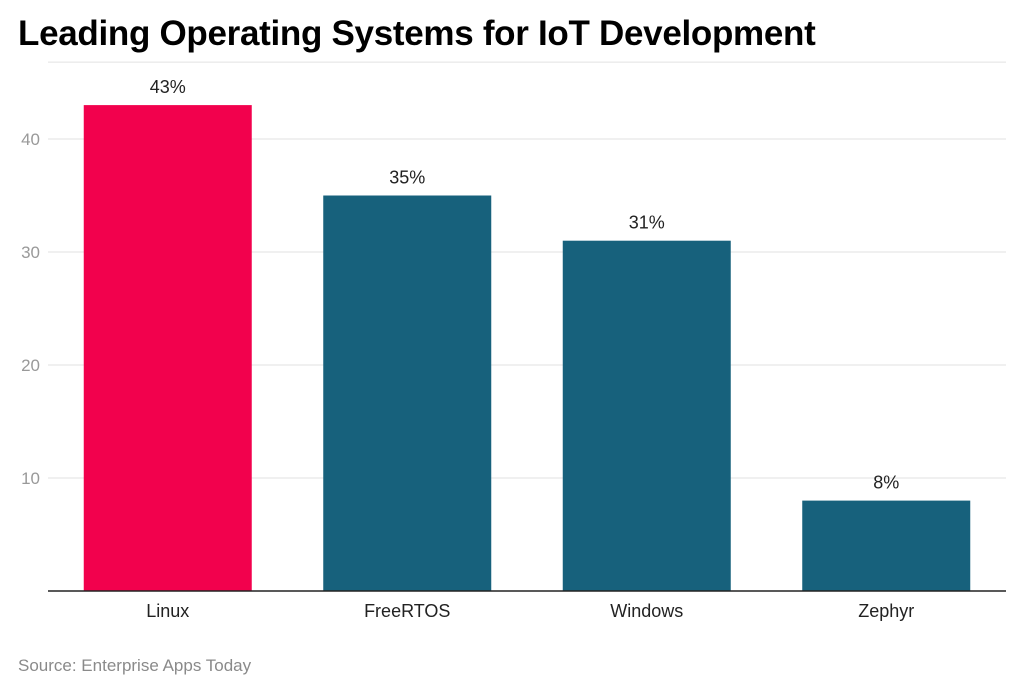 The width and height of the screenshot is (1024, 694). What do you see at coordinates (30, 478) in the screenshot?
I see `y-tick-label: 10` at bounding box center [30, 478].